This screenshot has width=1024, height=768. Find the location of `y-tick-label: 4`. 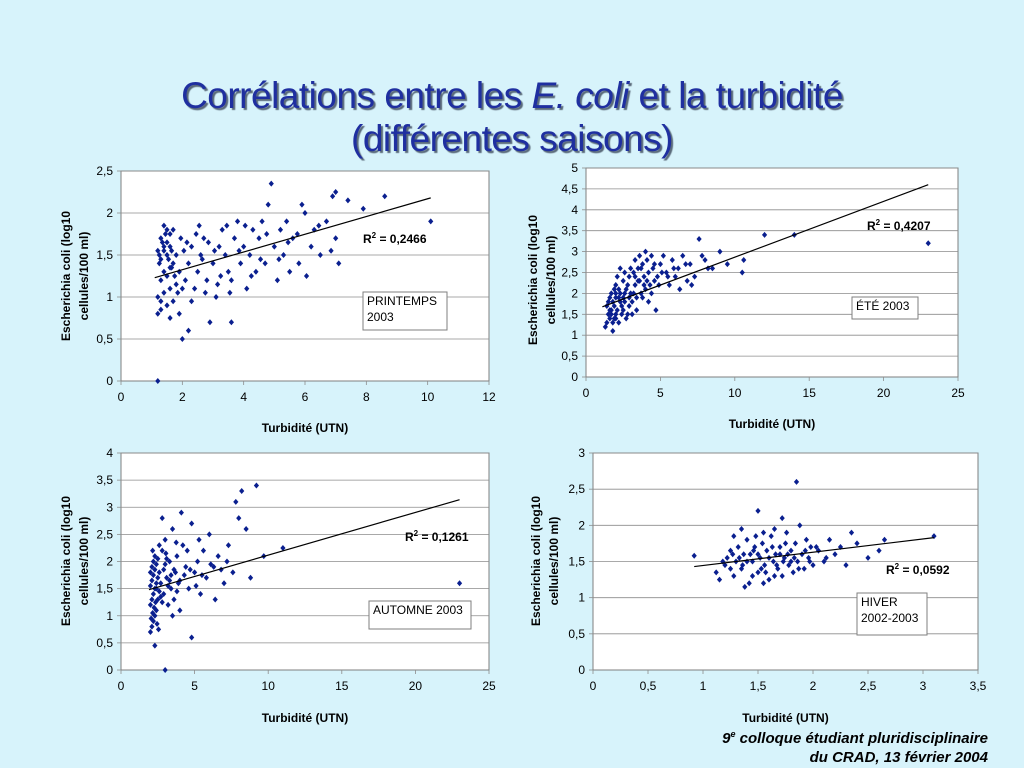

y-tick-label: 4 is located at coordinates (109, 453).